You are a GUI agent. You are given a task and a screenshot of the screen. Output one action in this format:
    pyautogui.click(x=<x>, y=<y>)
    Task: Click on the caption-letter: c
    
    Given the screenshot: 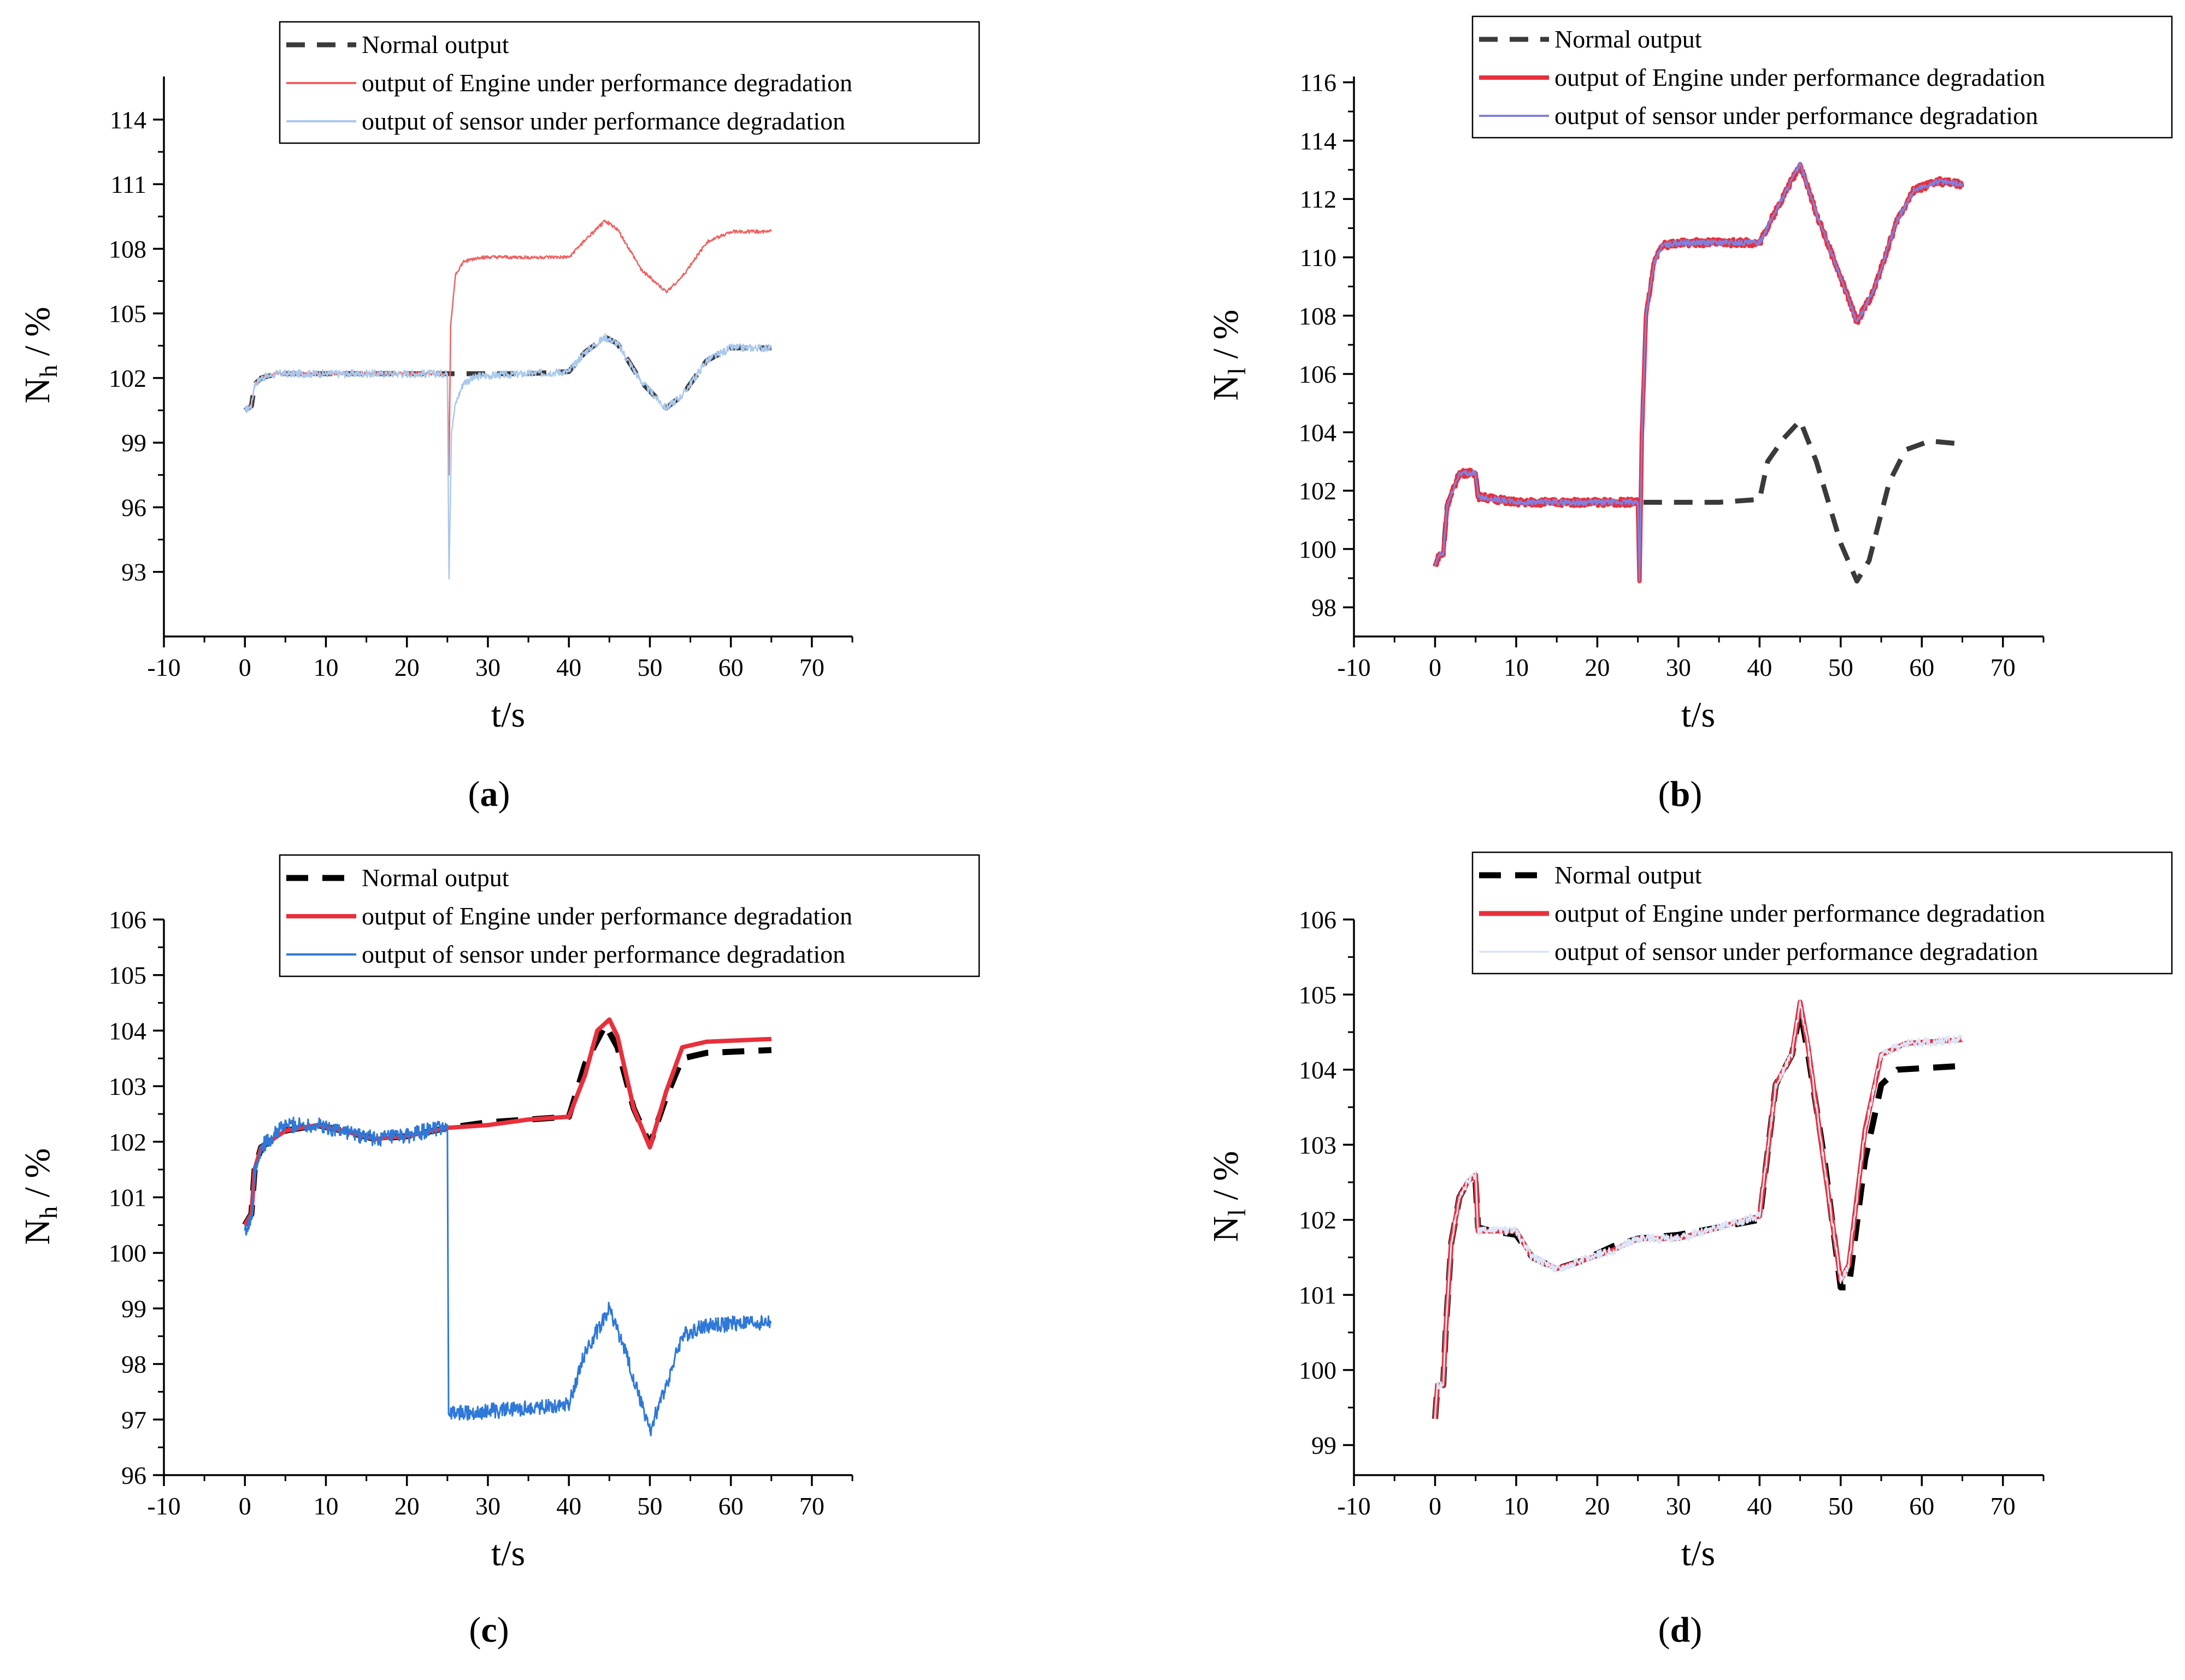 What is the action you would take?
    pyautogui.click(x=489, y=1630)
    